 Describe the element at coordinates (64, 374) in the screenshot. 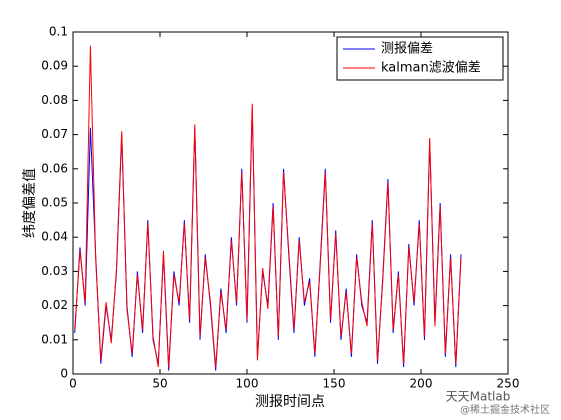

I see `y-tick-label: 0` at that location.